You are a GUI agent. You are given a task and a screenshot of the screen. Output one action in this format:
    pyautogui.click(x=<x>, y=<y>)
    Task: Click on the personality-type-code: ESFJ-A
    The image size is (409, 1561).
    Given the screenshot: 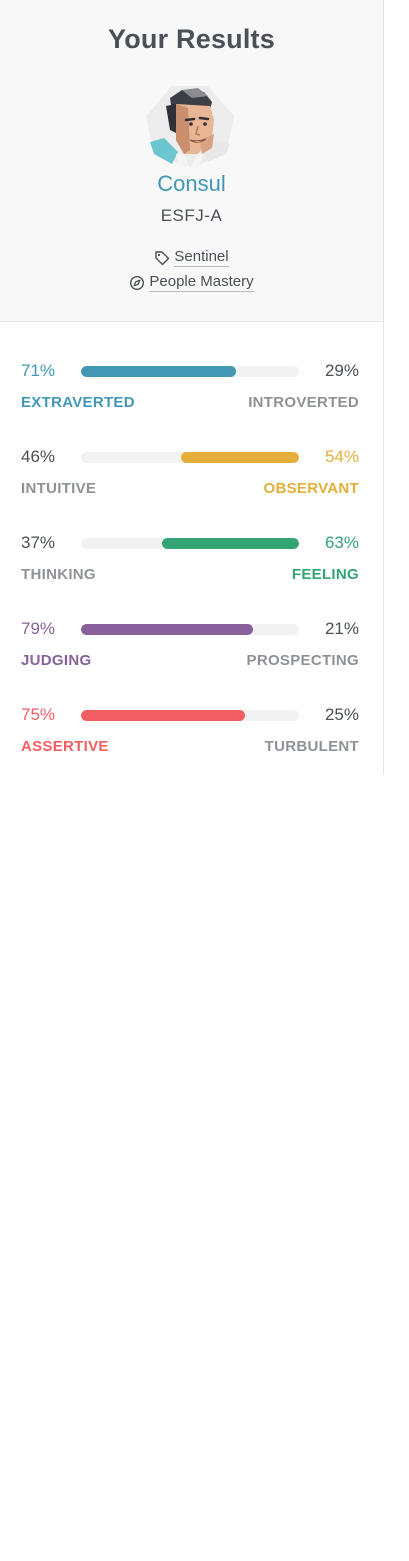 What is the action you would take?
    pyautogui.click(x=191, y=215)
    